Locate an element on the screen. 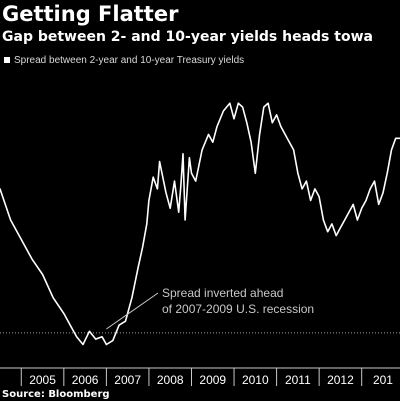 The height and width of the screenshot is (401, 400). x-tick-label: 2007 is located at coordinates (127, 380).